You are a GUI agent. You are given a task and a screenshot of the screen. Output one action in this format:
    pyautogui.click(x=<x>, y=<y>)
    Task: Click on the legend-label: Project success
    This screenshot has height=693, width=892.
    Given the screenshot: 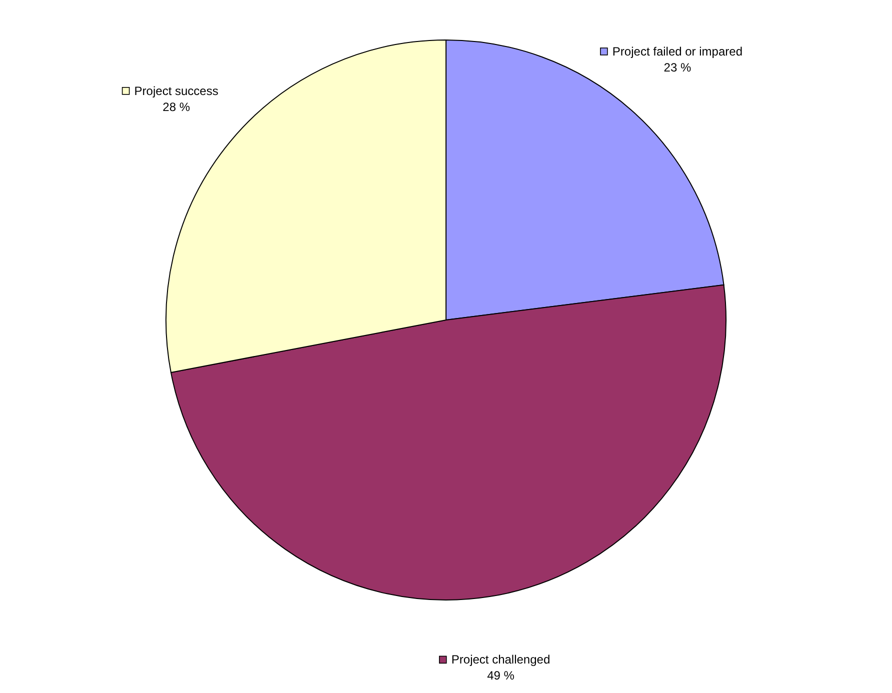 What is the action you would take?
    pyautogui.click(x=176, y=91)
    